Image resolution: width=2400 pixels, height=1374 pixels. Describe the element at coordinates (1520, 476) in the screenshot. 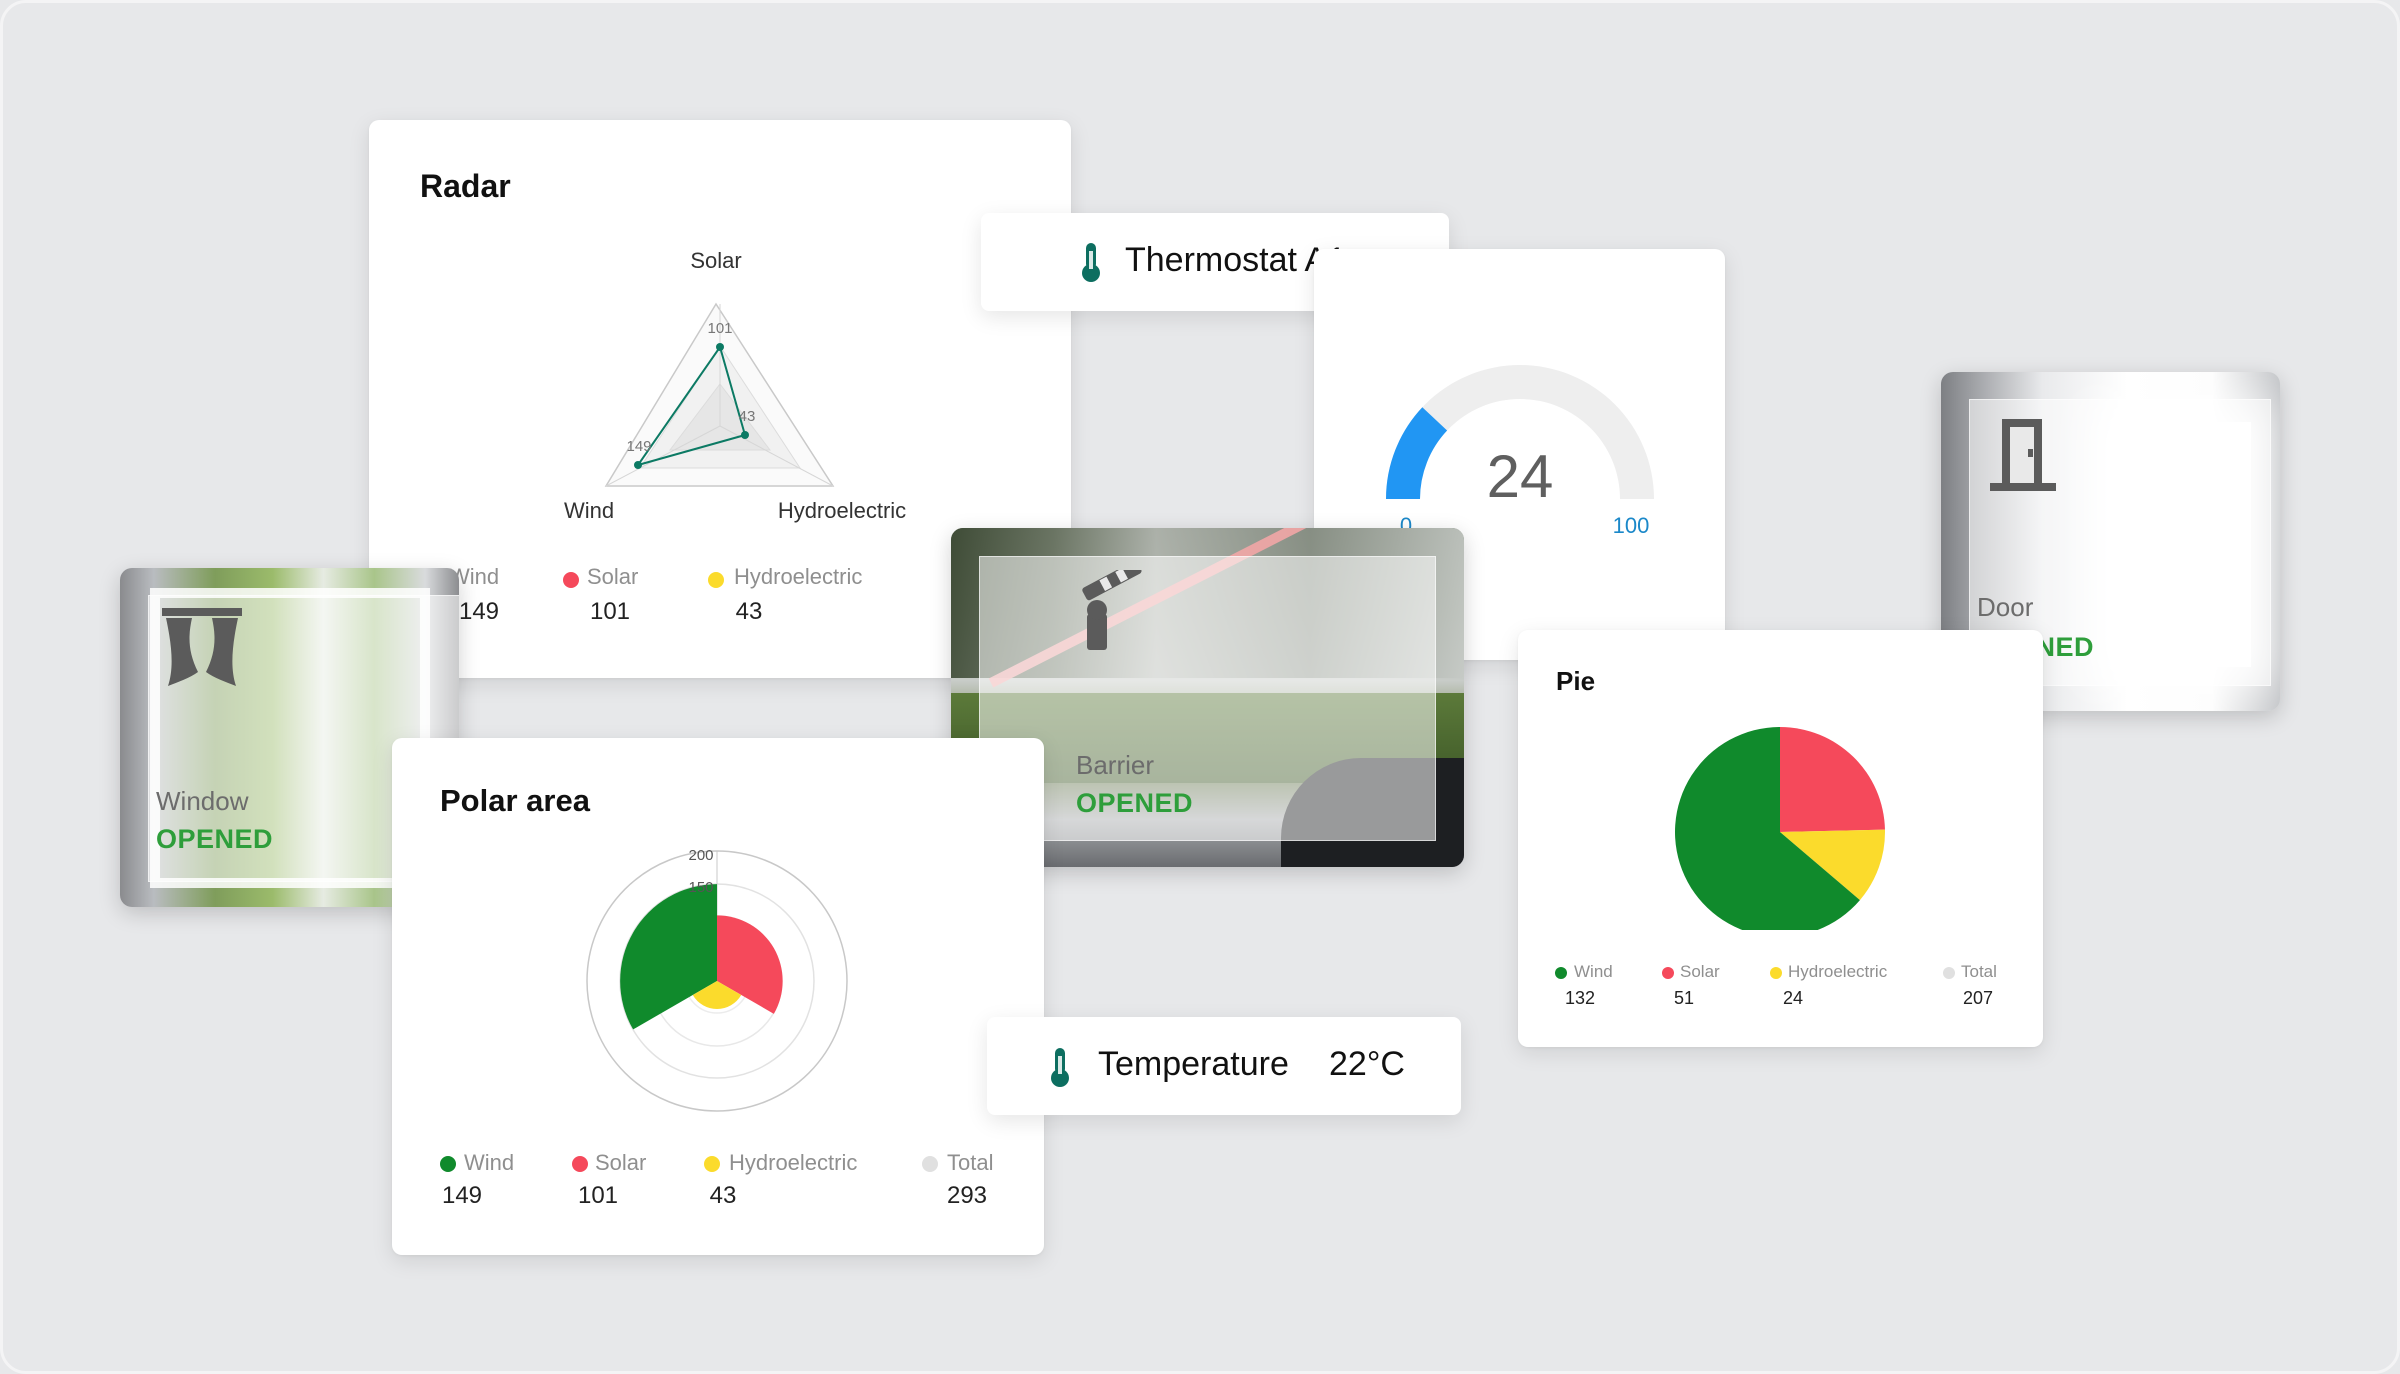

I see `gauge-value: 24` at that location.